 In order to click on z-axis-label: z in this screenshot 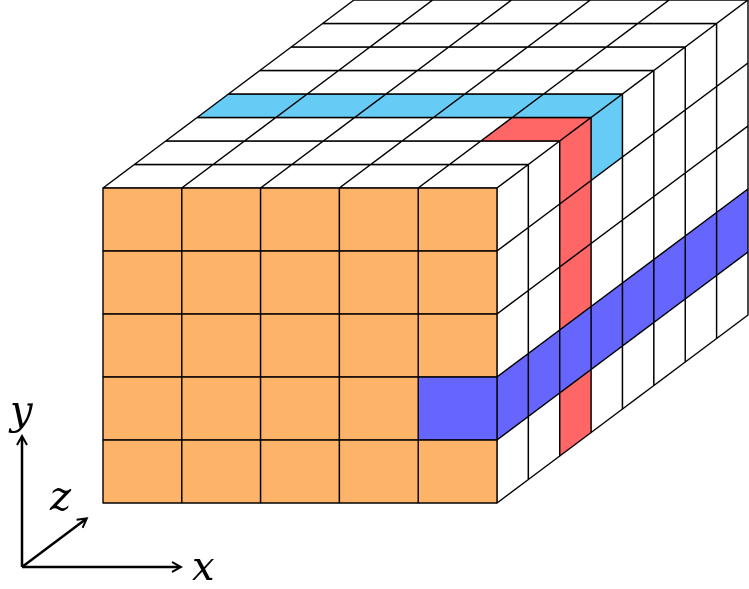, I will do `click(60, 497)`.